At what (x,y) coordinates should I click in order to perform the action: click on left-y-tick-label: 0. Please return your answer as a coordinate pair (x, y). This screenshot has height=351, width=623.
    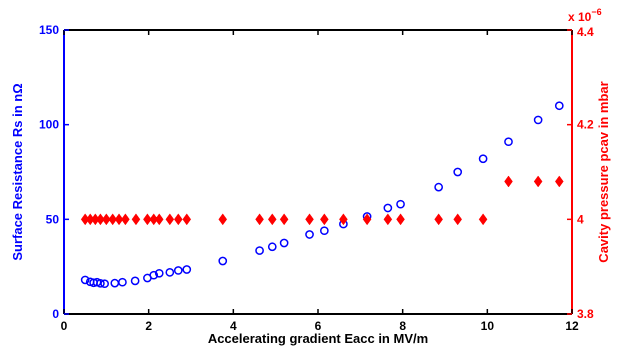
    Looking at the image, I should click on (55, 314).